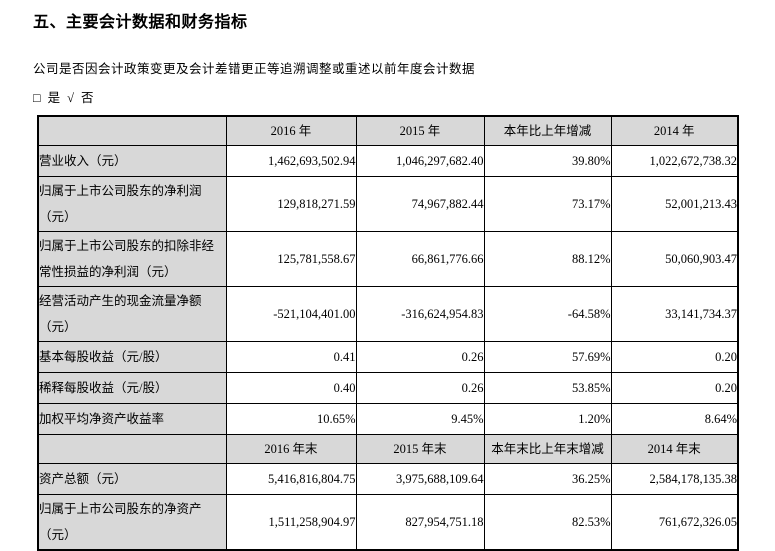 This screenshot has height=551, width=775. I want to click on yes-no-line: □ 是 √ 否, so click(404, 96).